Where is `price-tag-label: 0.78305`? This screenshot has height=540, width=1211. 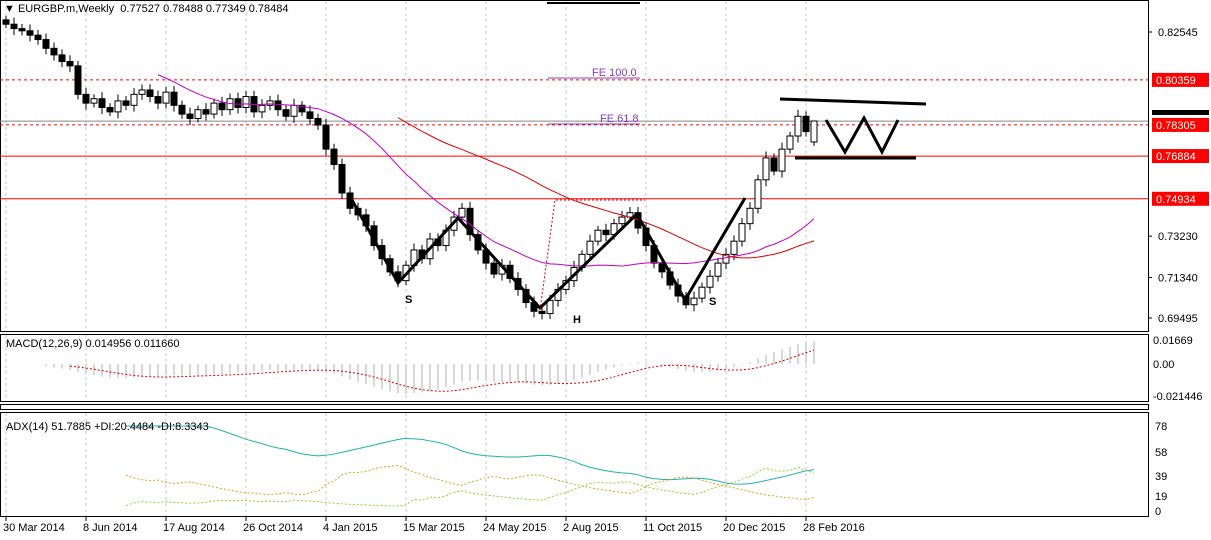
price-tag-label: 0.78305 is located at coordinates (1176, 126).